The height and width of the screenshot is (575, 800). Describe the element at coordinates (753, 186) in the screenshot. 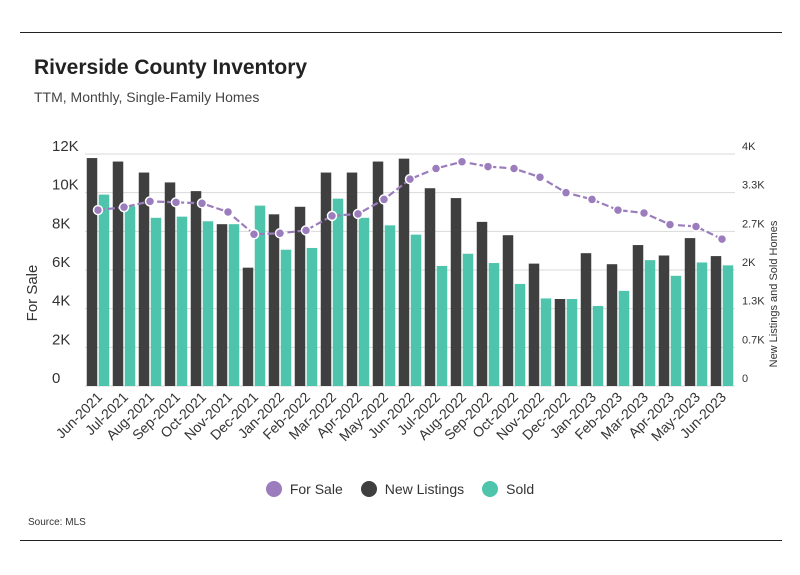

I see `y2-tick-label: 3.3K` at that location.